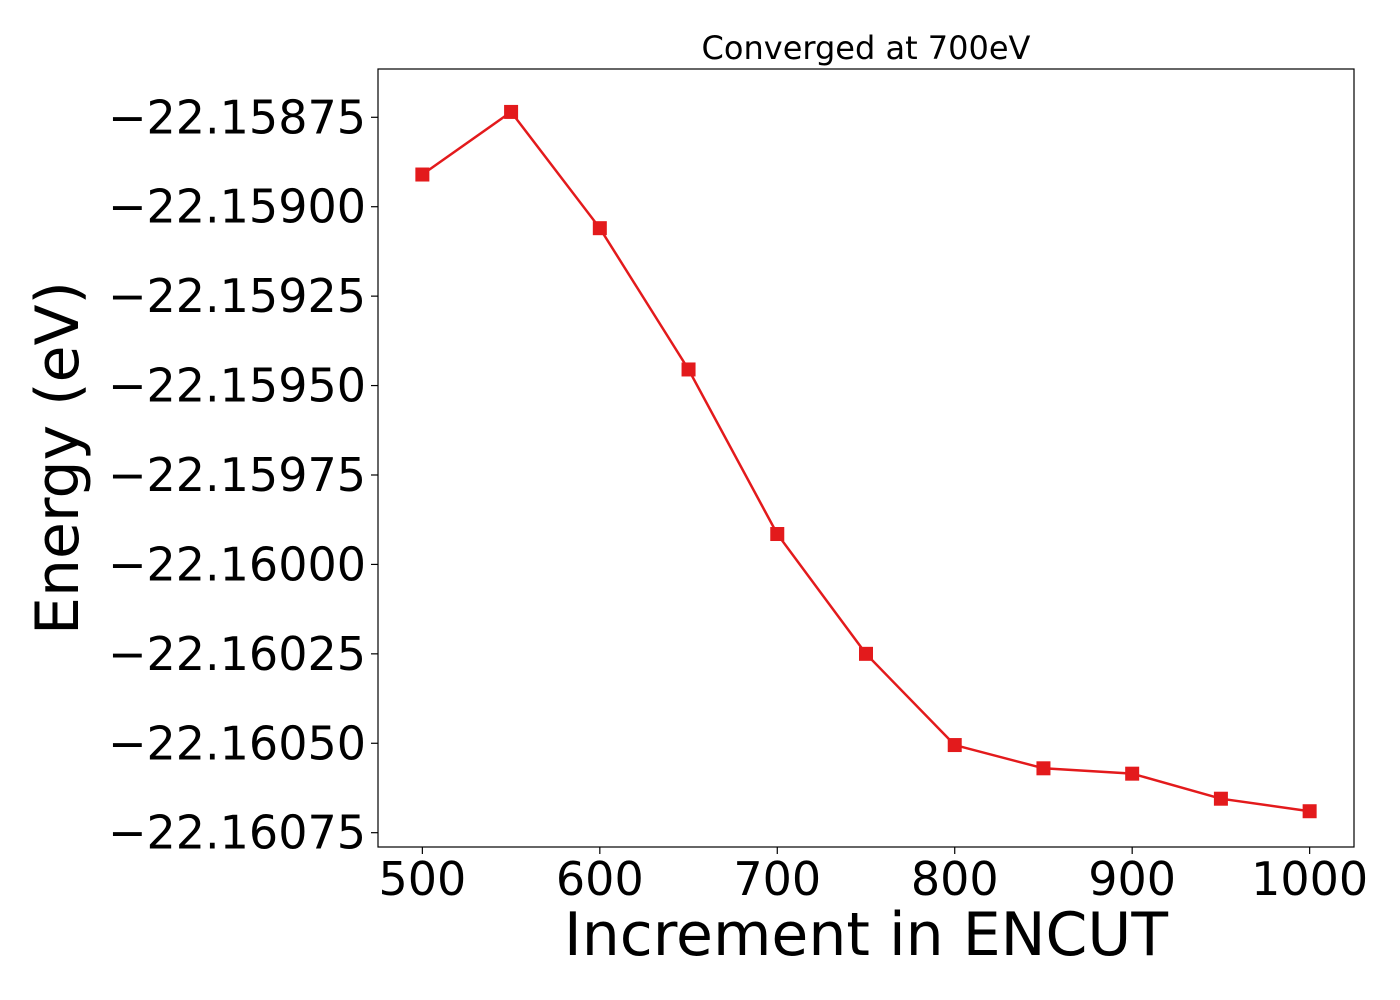 The image size is (1400, 1000). What do you see at coordinates (955, 879) in the screenshot?
I see `x-tick-label: 800` at bounding box center [955, 879].